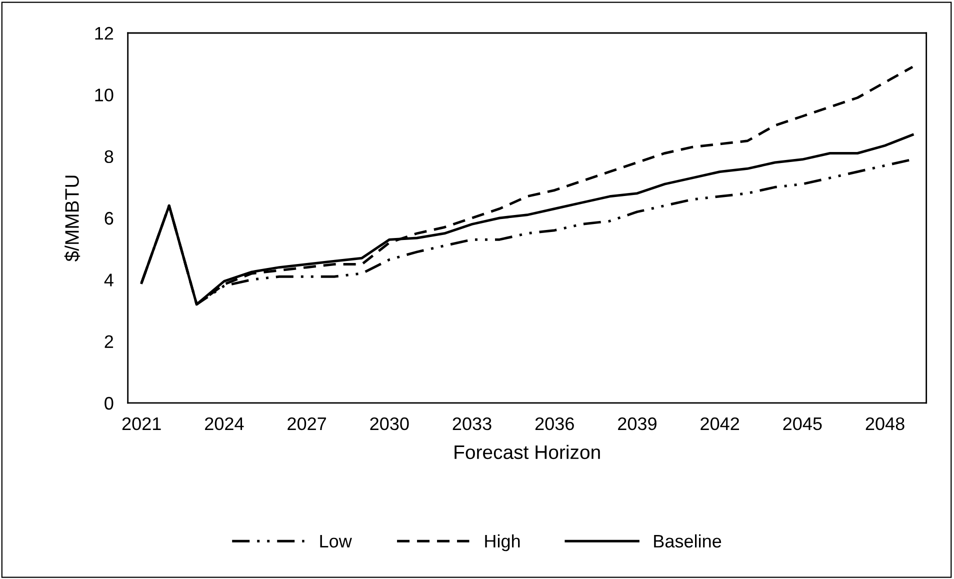  I want to click on y-tick-label: 0, so click(109, 403).